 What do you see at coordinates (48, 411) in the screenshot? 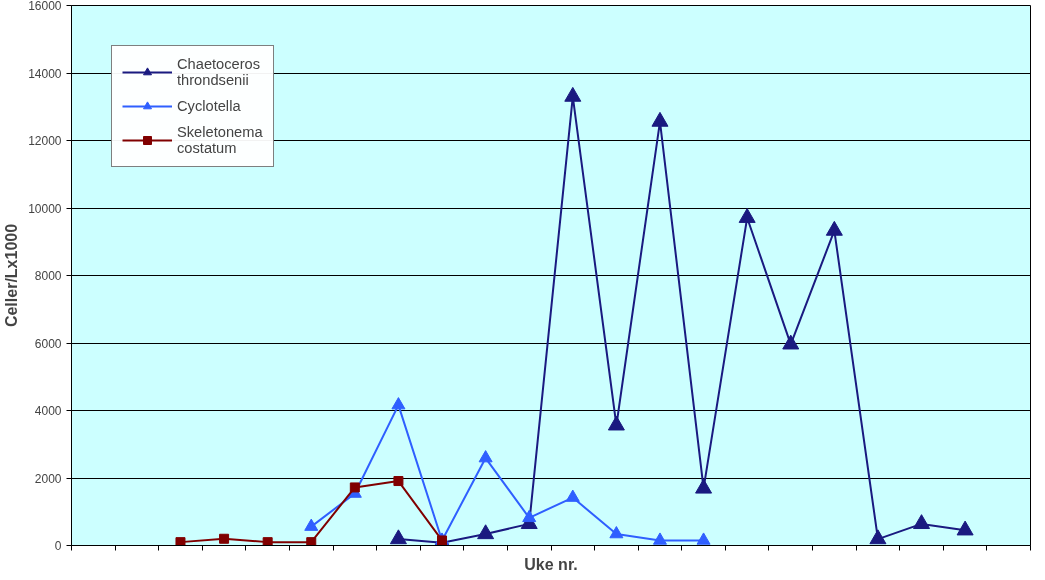
I see `y-tick-label: 4000` at bounding box center [48, 411].